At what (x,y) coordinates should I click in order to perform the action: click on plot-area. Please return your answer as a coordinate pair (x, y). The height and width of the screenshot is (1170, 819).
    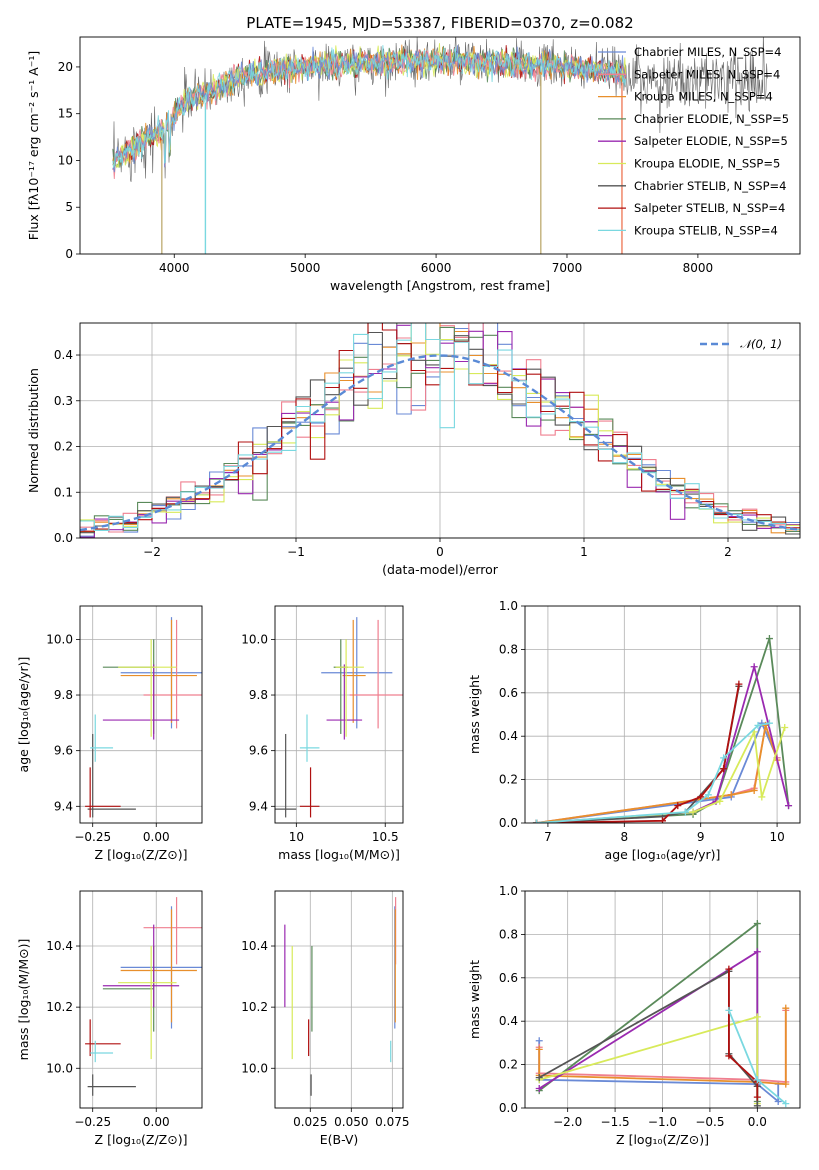
    Looking at the image, I should click on (141, 714).